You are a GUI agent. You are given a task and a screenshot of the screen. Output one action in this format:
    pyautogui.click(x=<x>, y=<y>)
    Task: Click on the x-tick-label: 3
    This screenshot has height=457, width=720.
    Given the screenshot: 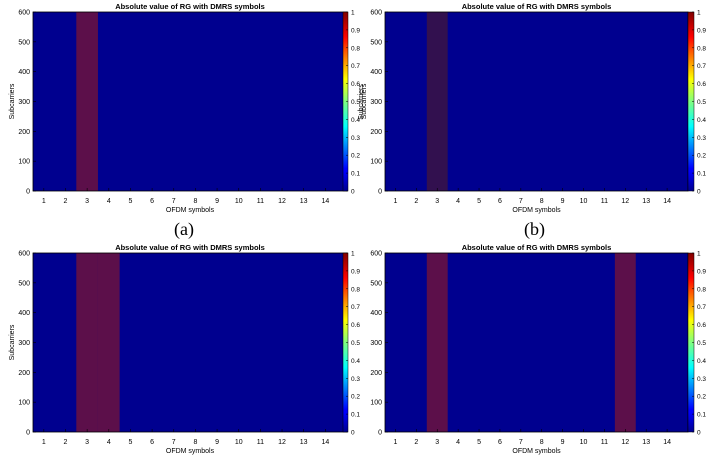 What is the action you would take?
    pyautogui.click(x=437, y=442)
    